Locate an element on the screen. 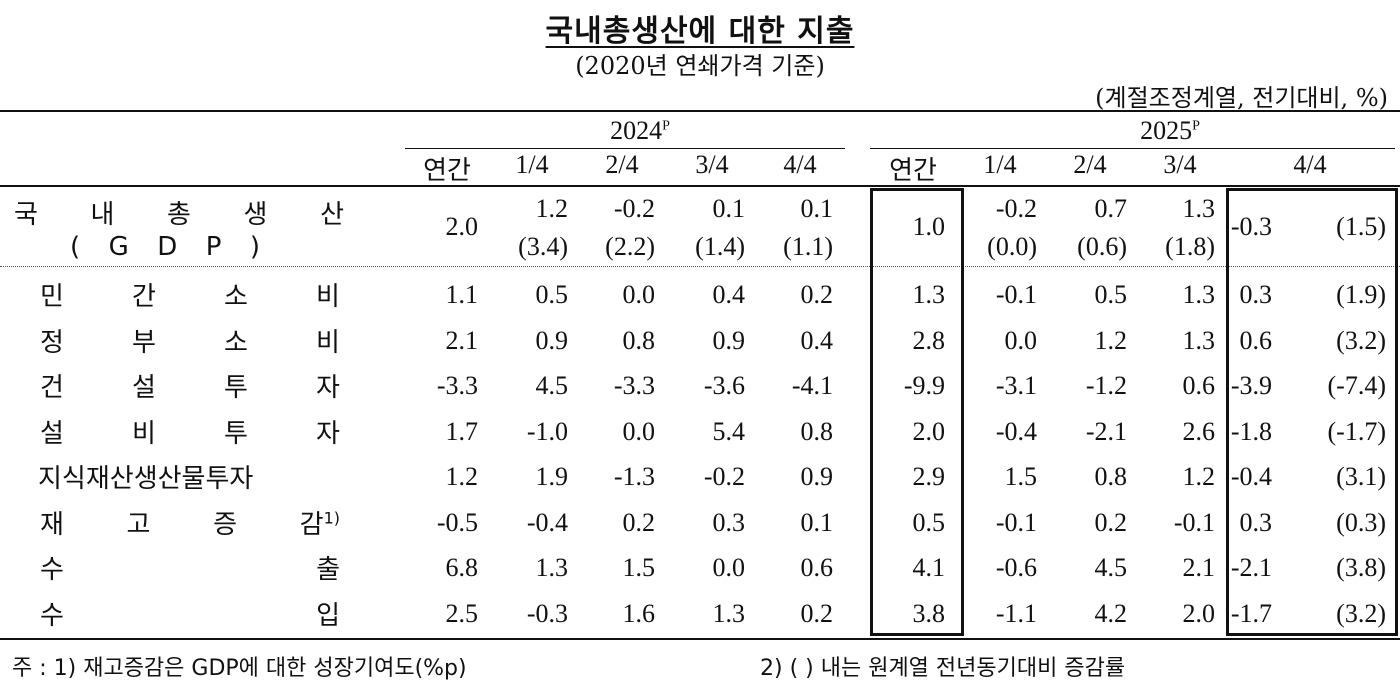 This screenshot has height=688, width=1400. row-6-value-2: 1.5 is located at coordinates (639, 567).